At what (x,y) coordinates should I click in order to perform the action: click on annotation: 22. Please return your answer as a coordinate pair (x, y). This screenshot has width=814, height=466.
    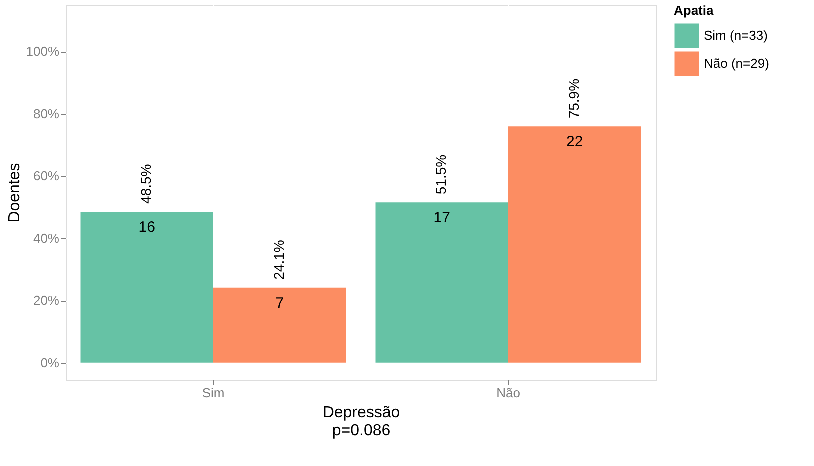
    Looking at the image, I should click on (575, 142).